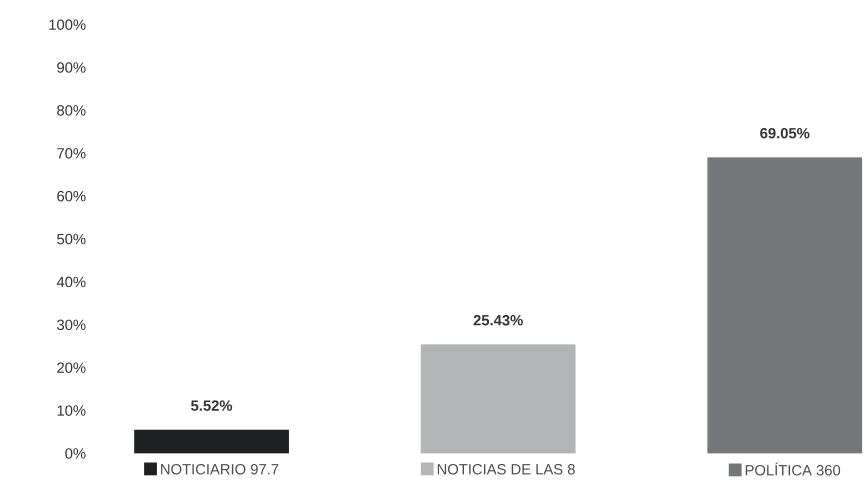  I want to click on y-tick-label: 30%, so click(71, 325).